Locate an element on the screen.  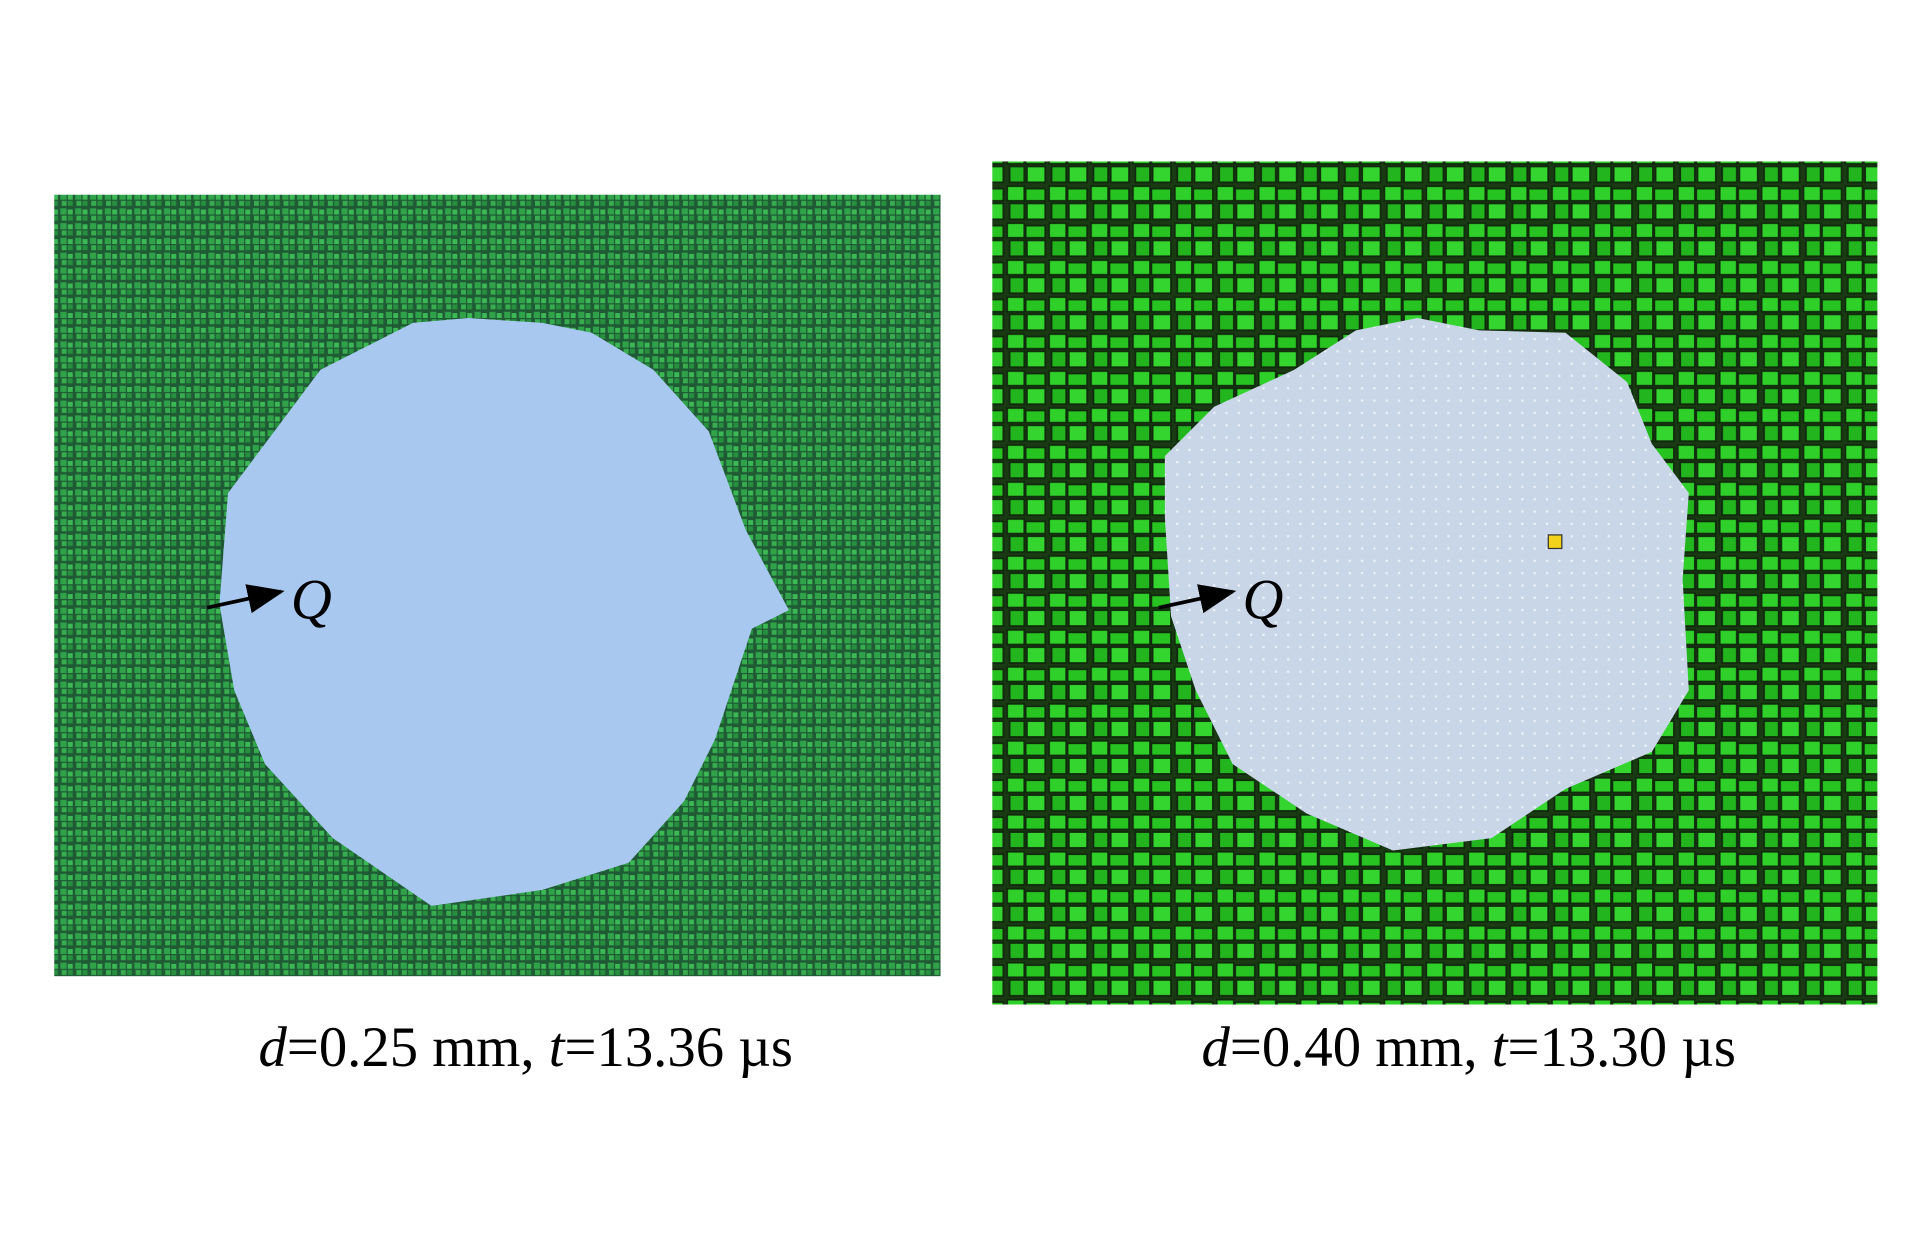
value: =0.25 mm, is located at coordinates (418, 1047).